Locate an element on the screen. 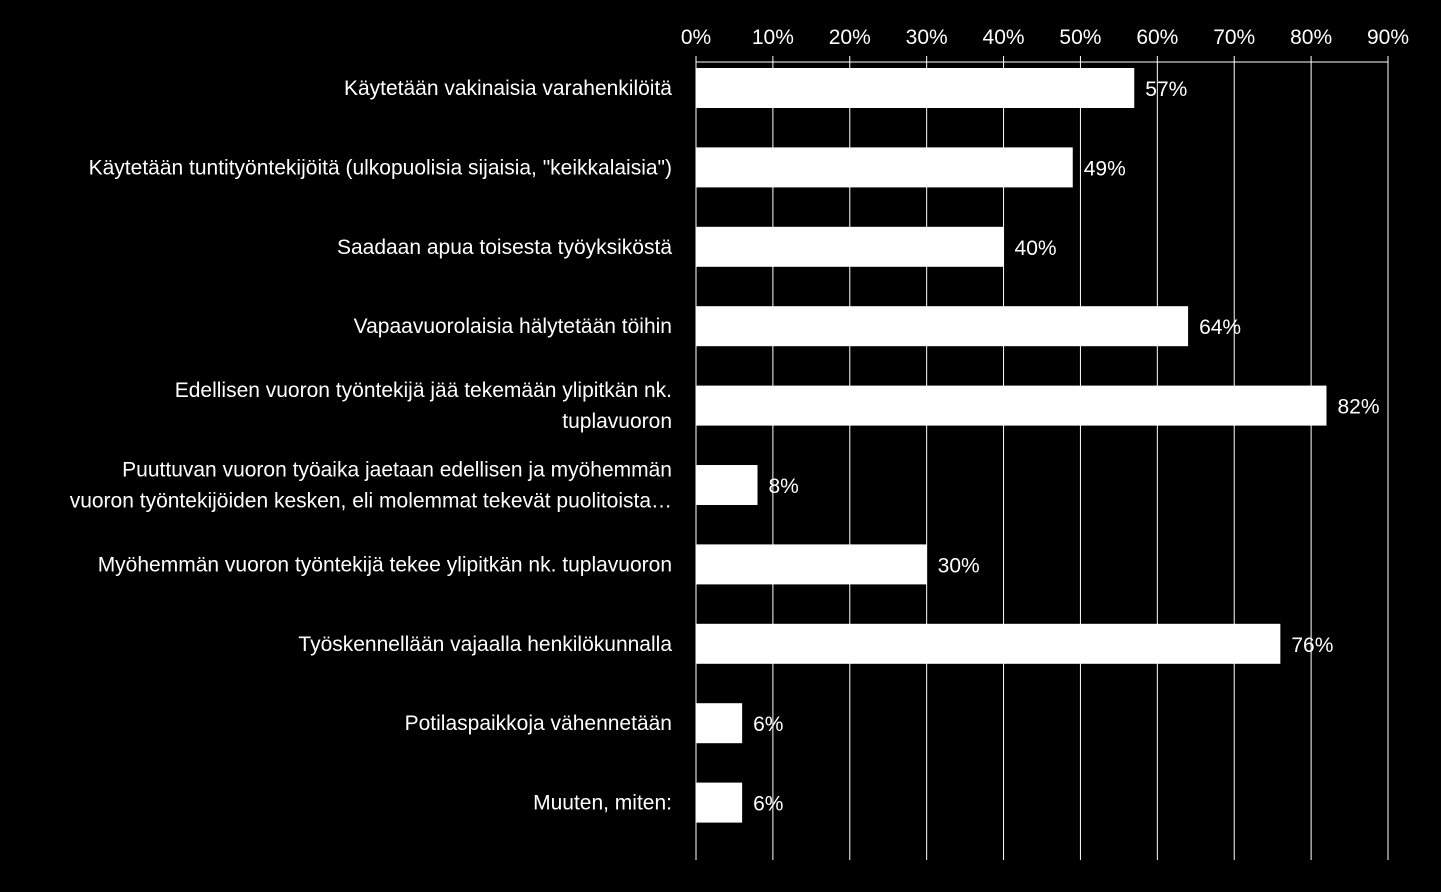 This screenshot has width=1441, height=892. category-label: Muuten, miten: is located at coordinates (602, 803).